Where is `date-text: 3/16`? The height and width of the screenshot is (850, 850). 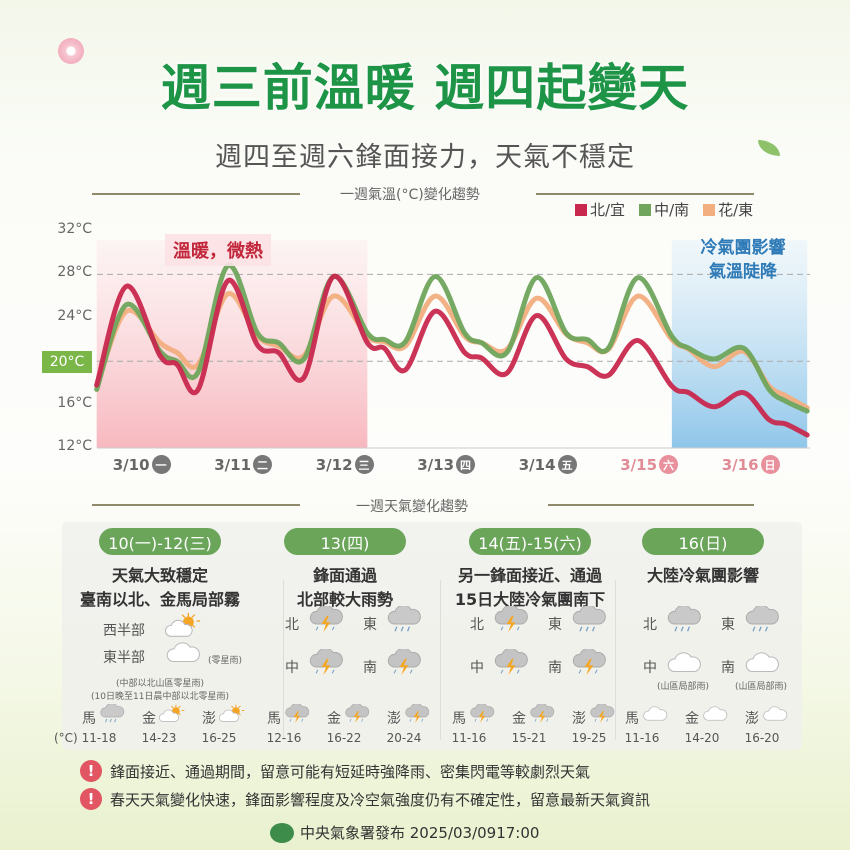
date-text: 3/16 is located at coordinates (740, 464).